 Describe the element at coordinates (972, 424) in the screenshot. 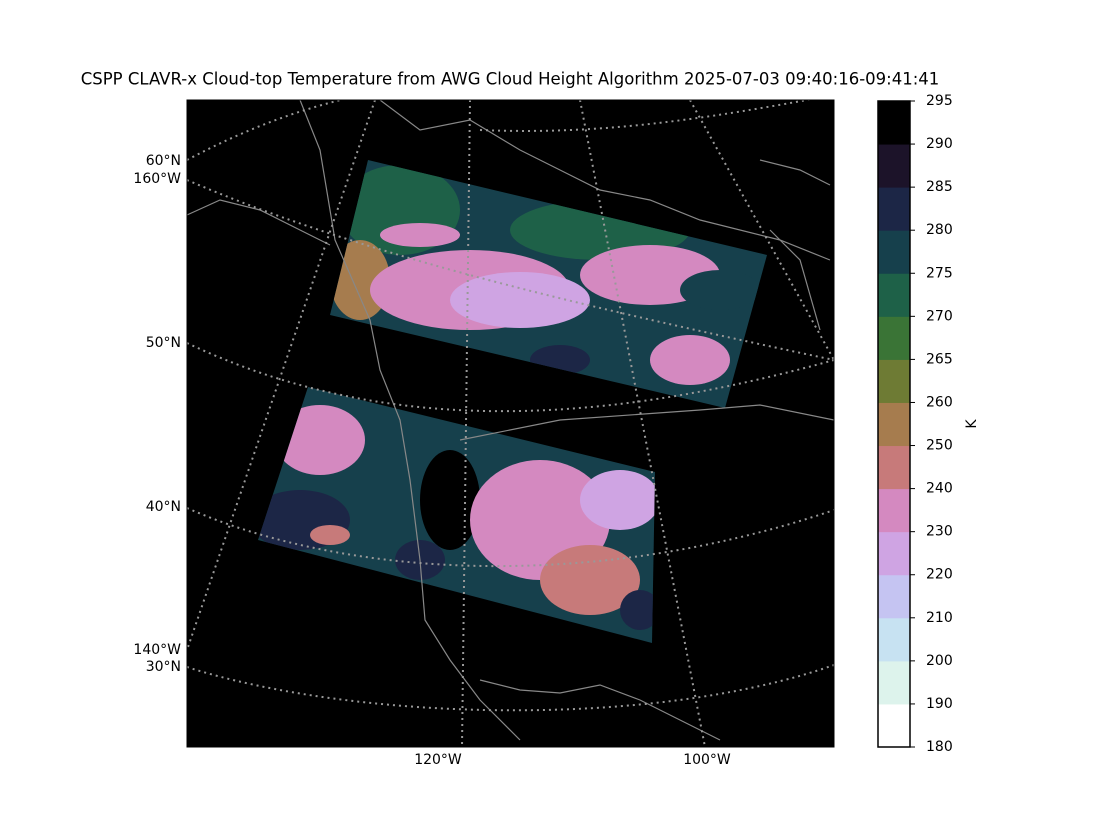

I see `colorbar-label: K` at that location.